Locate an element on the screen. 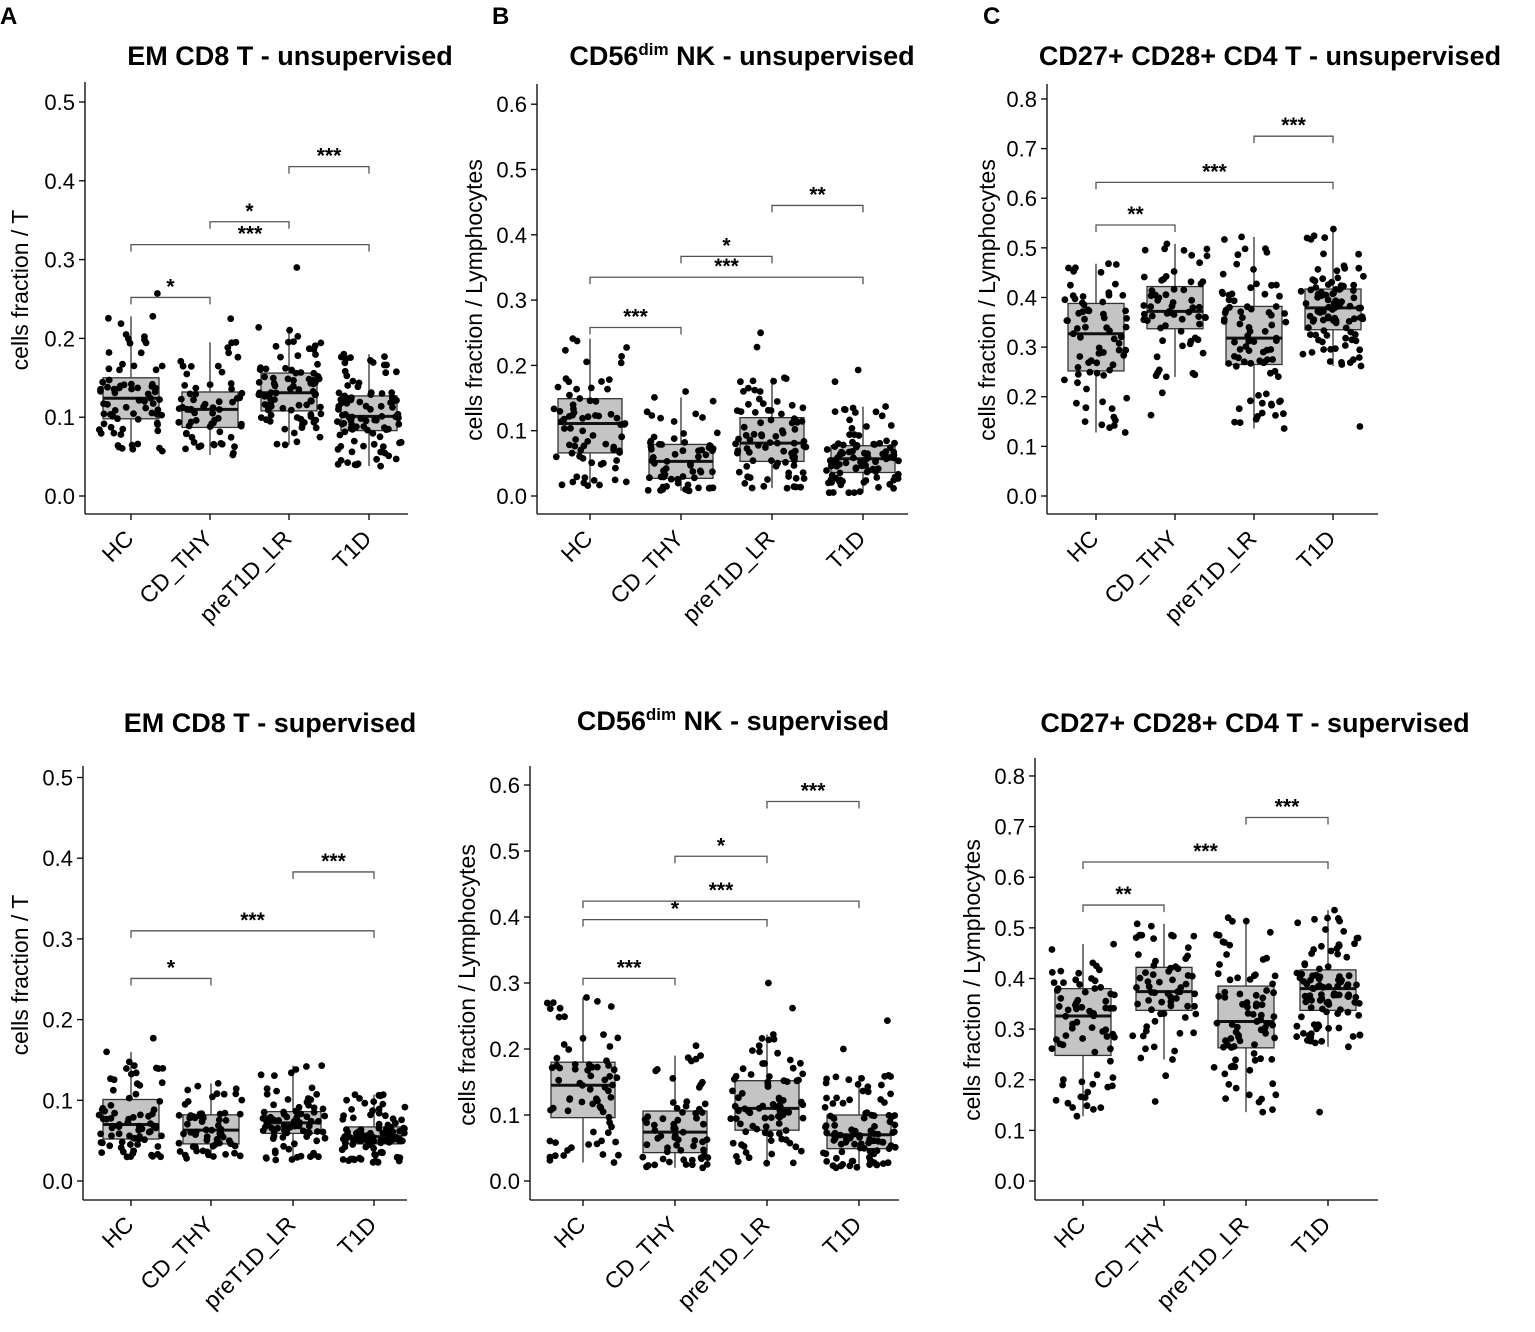 This screenshot has width=1535, height=1332. significance-bracket is located at coordinates (249, 225).